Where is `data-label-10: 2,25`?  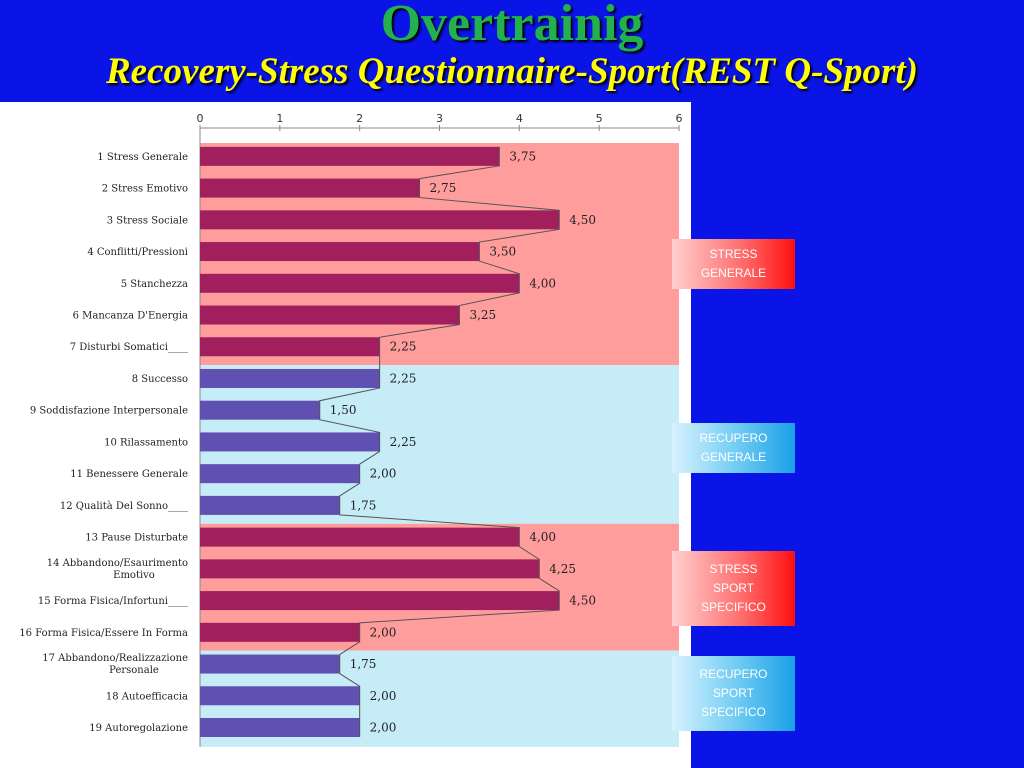 data-label-10: 2,25 is located at coordinates (403, 442).